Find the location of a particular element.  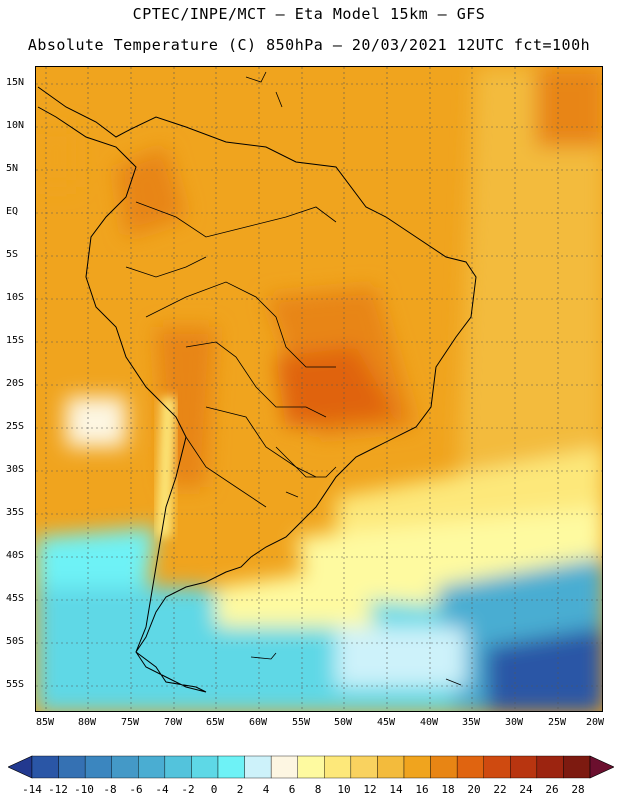

lat-label: 5S is located at coordinates (12, 254).